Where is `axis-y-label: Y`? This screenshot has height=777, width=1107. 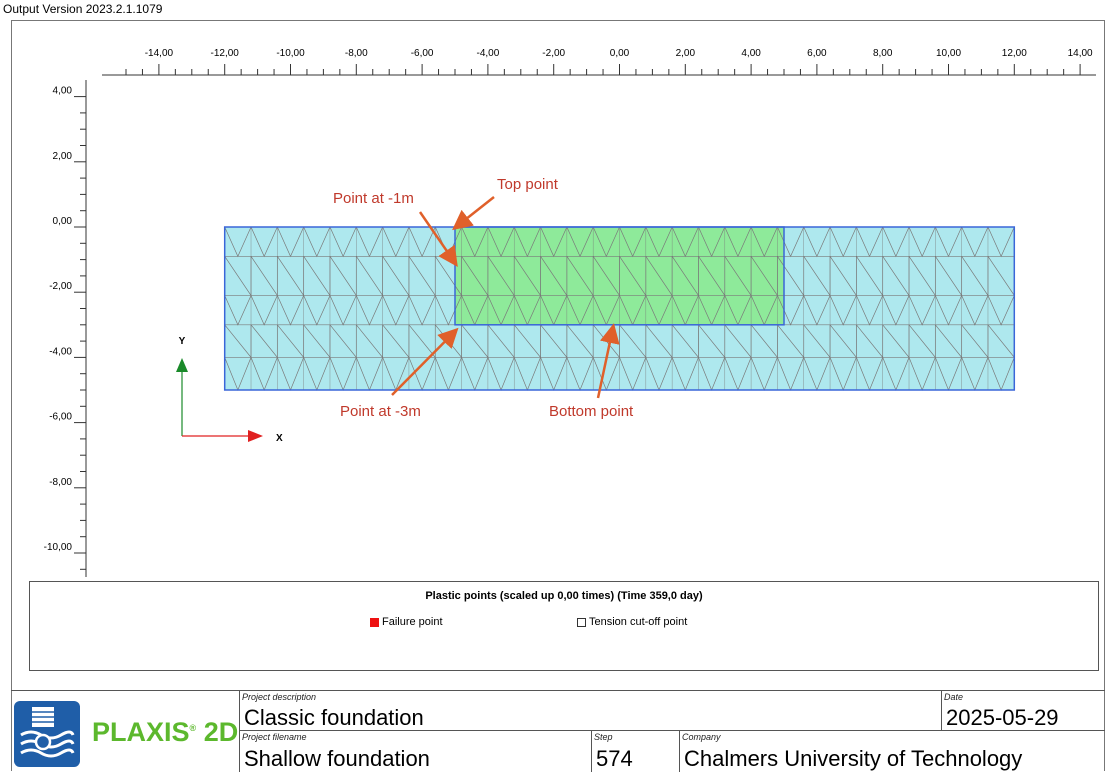 axis-y-label: Y is located at coordinates (182, 341).